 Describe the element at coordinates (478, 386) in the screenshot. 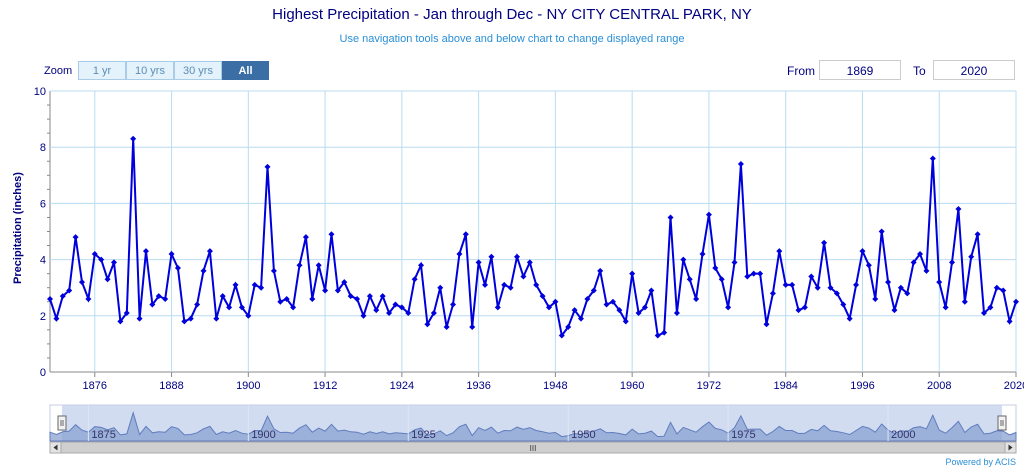

I see `x-tick-label: 1936` at that location.